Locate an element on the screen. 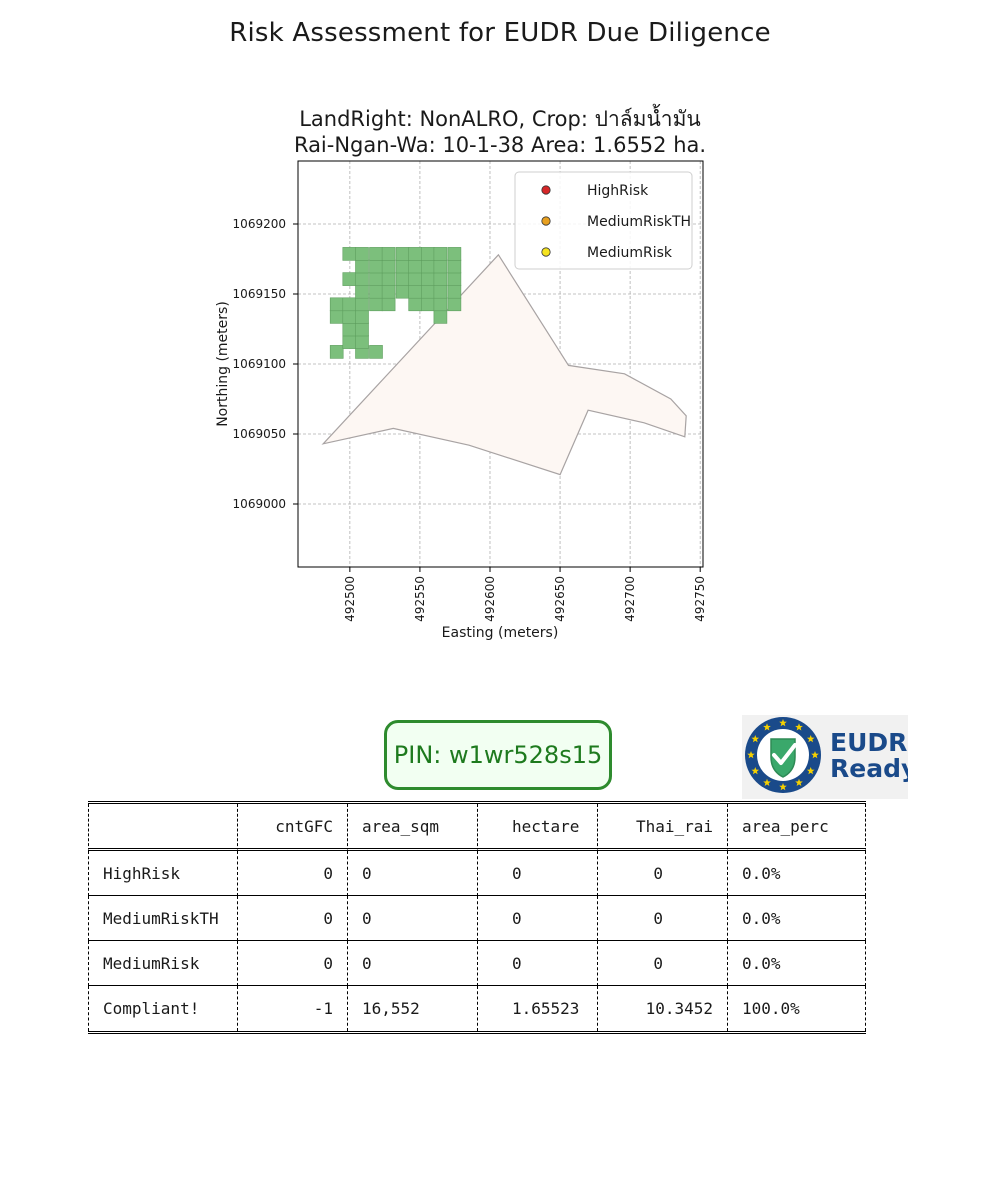 This screenshot has width=1000, height=1200. chart-title-line2: Rai-Ngan-Wa: 10-1-38 Area: 1.6552 ha. is located at coordinates (500, 145).